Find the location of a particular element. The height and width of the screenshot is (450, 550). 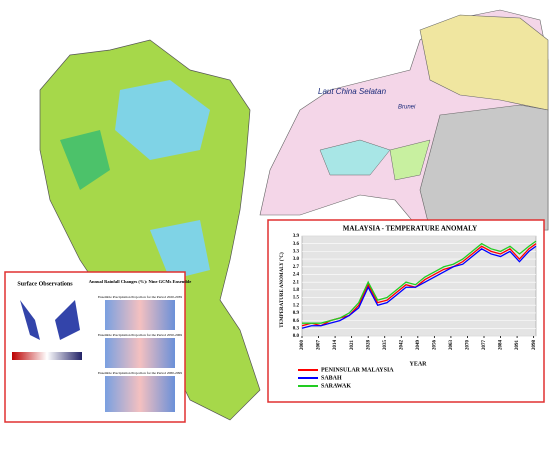

x-tick-label: 2070 is located at coordinates (468, 345).